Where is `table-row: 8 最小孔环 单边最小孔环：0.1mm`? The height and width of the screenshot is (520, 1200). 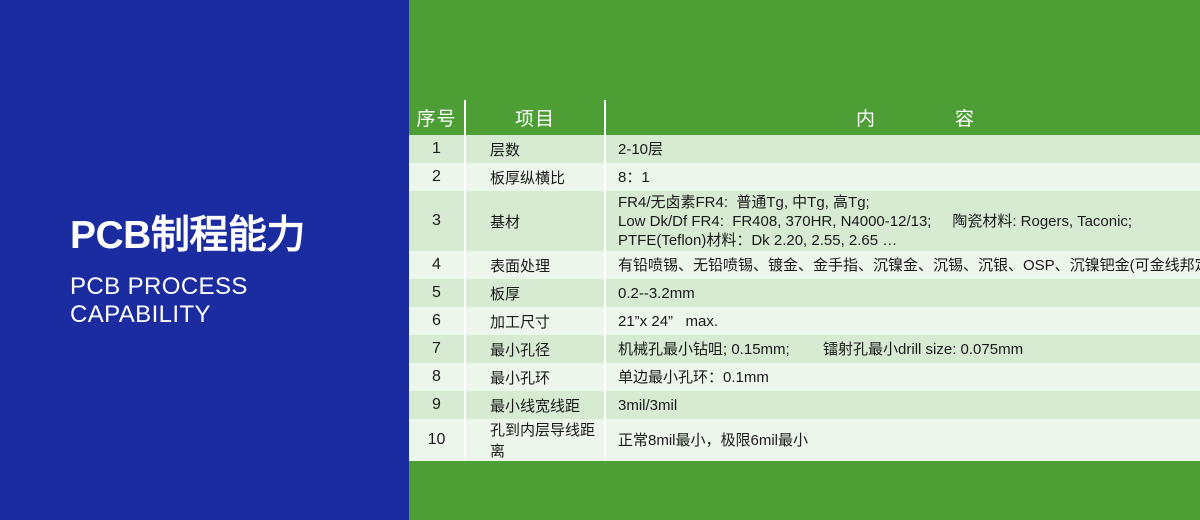 table-row: 8 最小孔环 单边最小孔环：0.1mm is located at coordinates (804, 377).